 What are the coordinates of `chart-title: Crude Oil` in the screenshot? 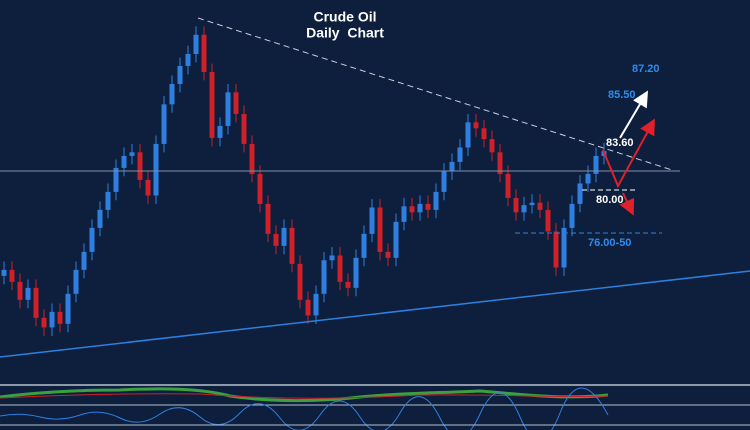 It's located at (344, 17).